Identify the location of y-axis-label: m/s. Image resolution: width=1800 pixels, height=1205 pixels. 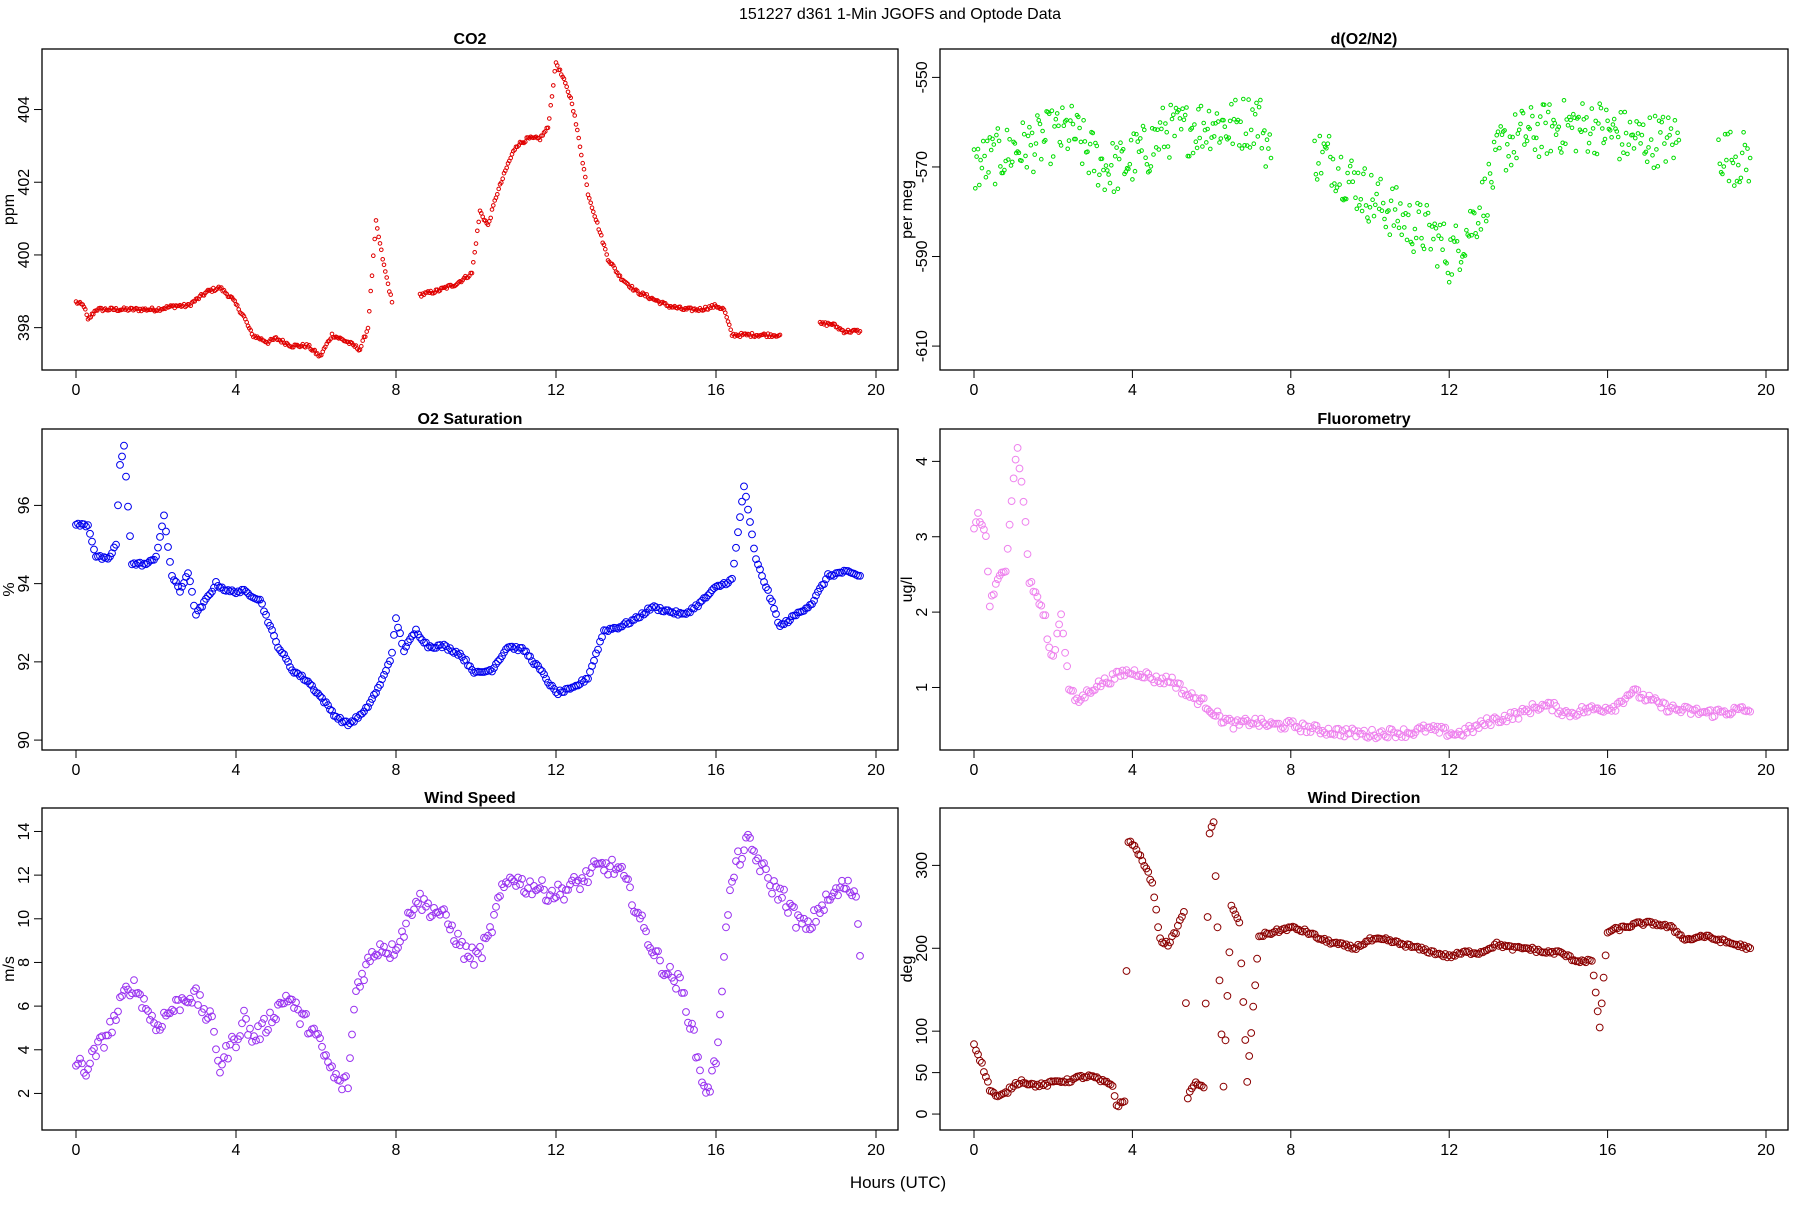
(9, 969).